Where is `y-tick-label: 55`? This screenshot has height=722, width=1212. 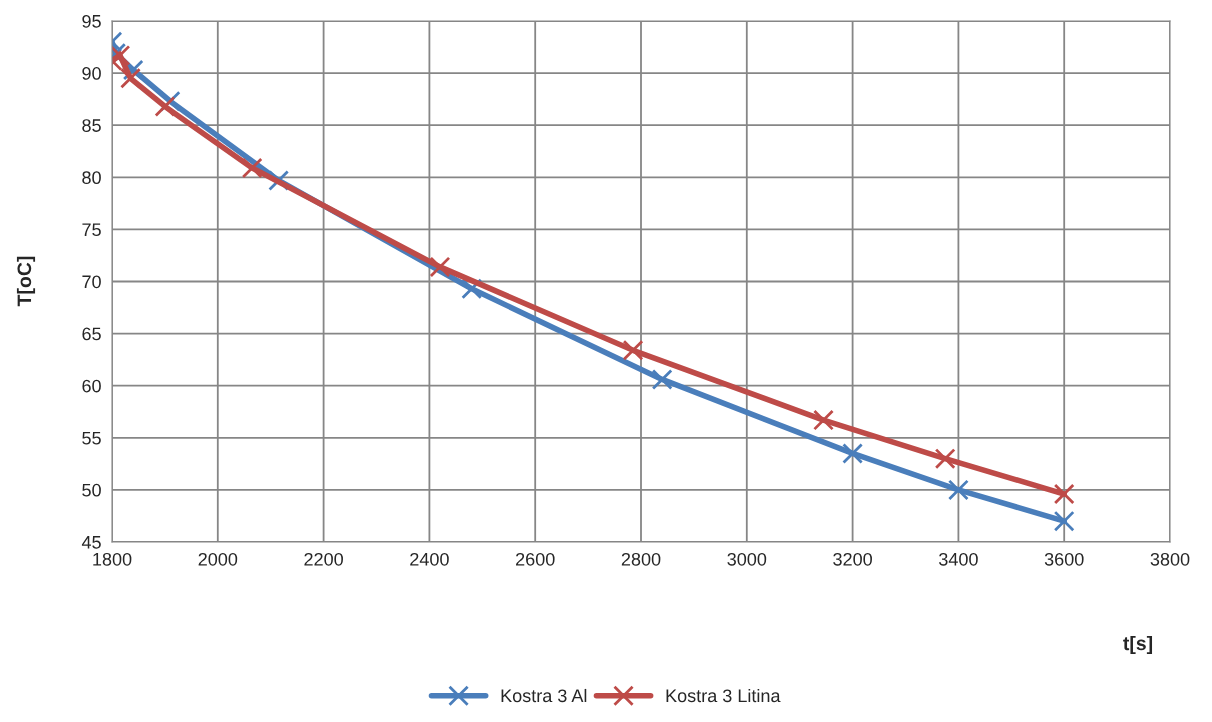
y-tick-label: 55 is located at coordinates (91, 438).